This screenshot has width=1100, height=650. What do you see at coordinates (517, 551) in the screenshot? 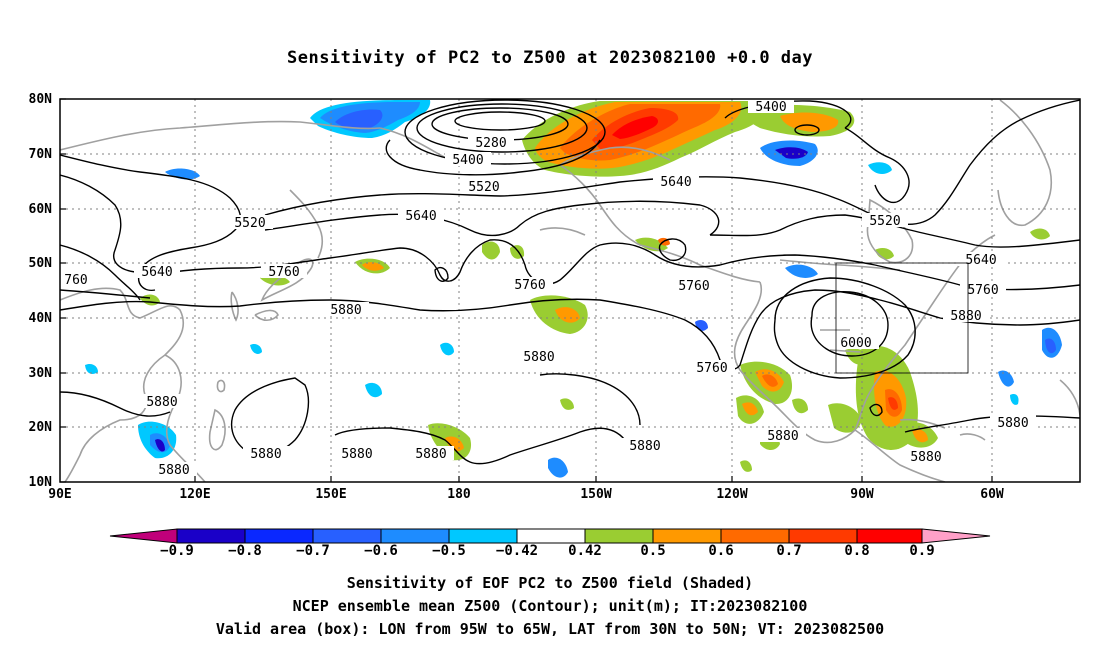
I see `colorbar-label: −0.42` at bounding box center [517, 551].